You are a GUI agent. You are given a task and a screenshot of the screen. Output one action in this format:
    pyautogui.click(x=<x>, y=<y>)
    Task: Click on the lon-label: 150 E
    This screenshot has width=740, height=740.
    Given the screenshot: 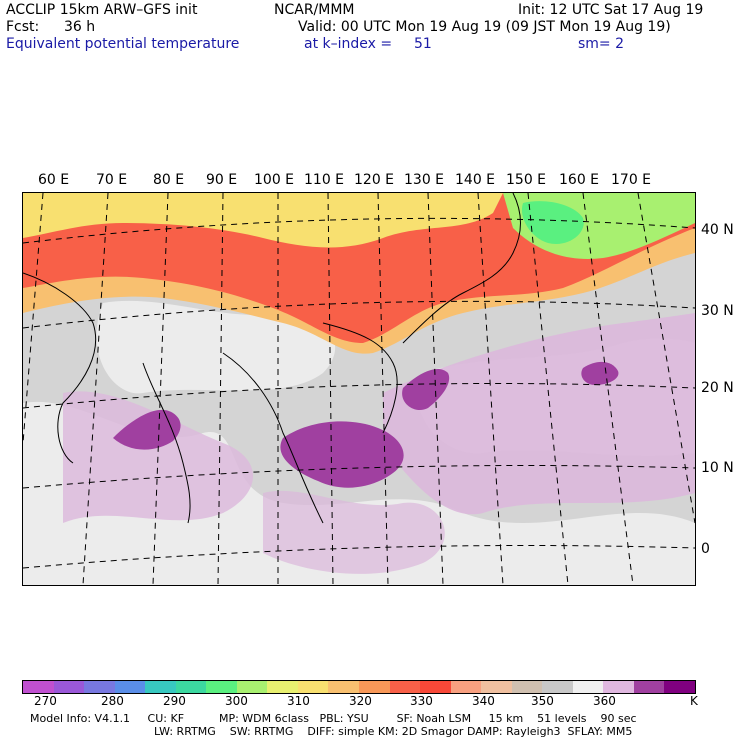 What is the action you would take?
    pyautogui.click(x=526, y=180)
    